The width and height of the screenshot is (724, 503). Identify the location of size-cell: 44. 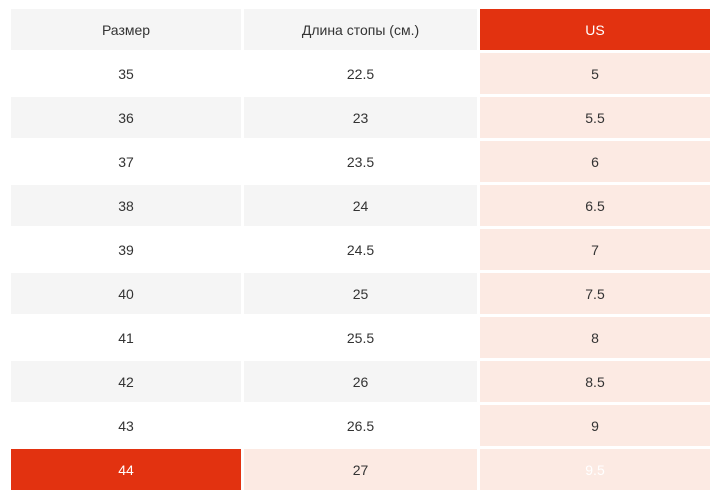
(126, 469).